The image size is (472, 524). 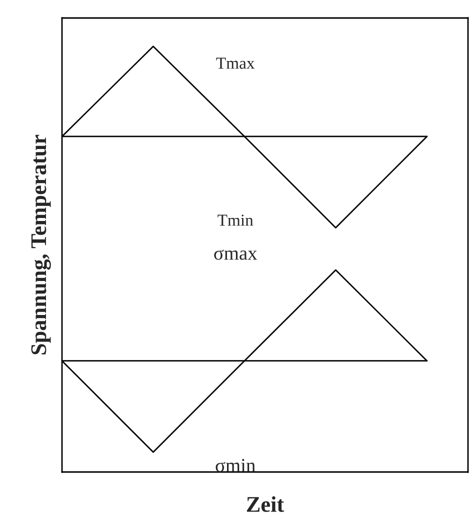 What do you see at coordinates (41, 244) in the screenshot?
I see `y-axis-title: Spannung, Temperatur` at bounding box center [41, 244].